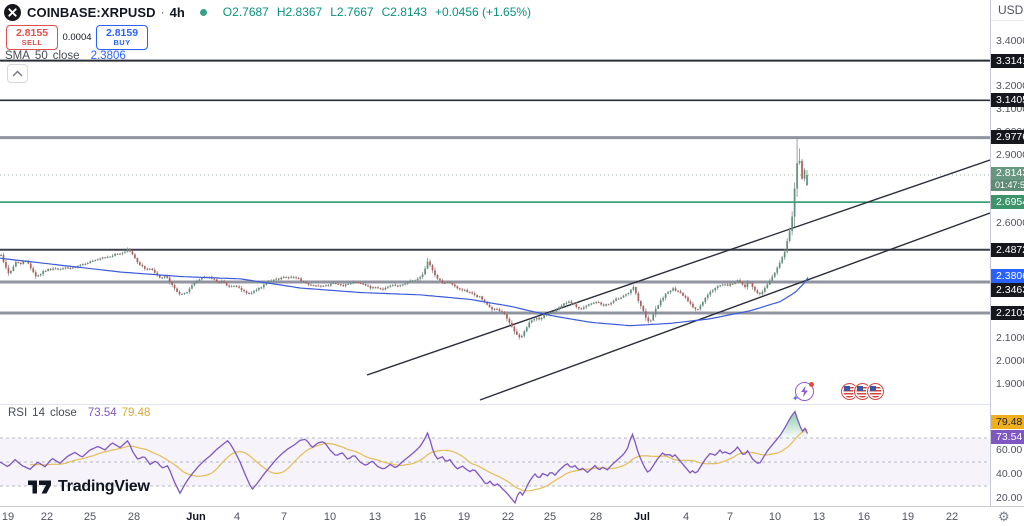  What do you see at coordinates (63, 413) in the screenshot?
I see `rsi-source: close` at bounding box center [63, 413].